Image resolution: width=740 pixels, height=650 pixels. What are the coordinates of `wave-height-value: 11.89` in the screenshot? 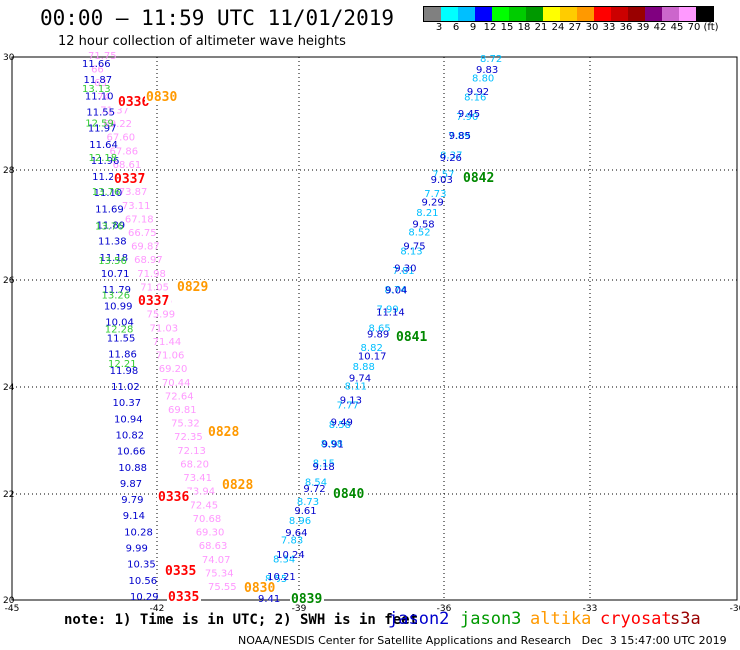 It's located at (111, 226).